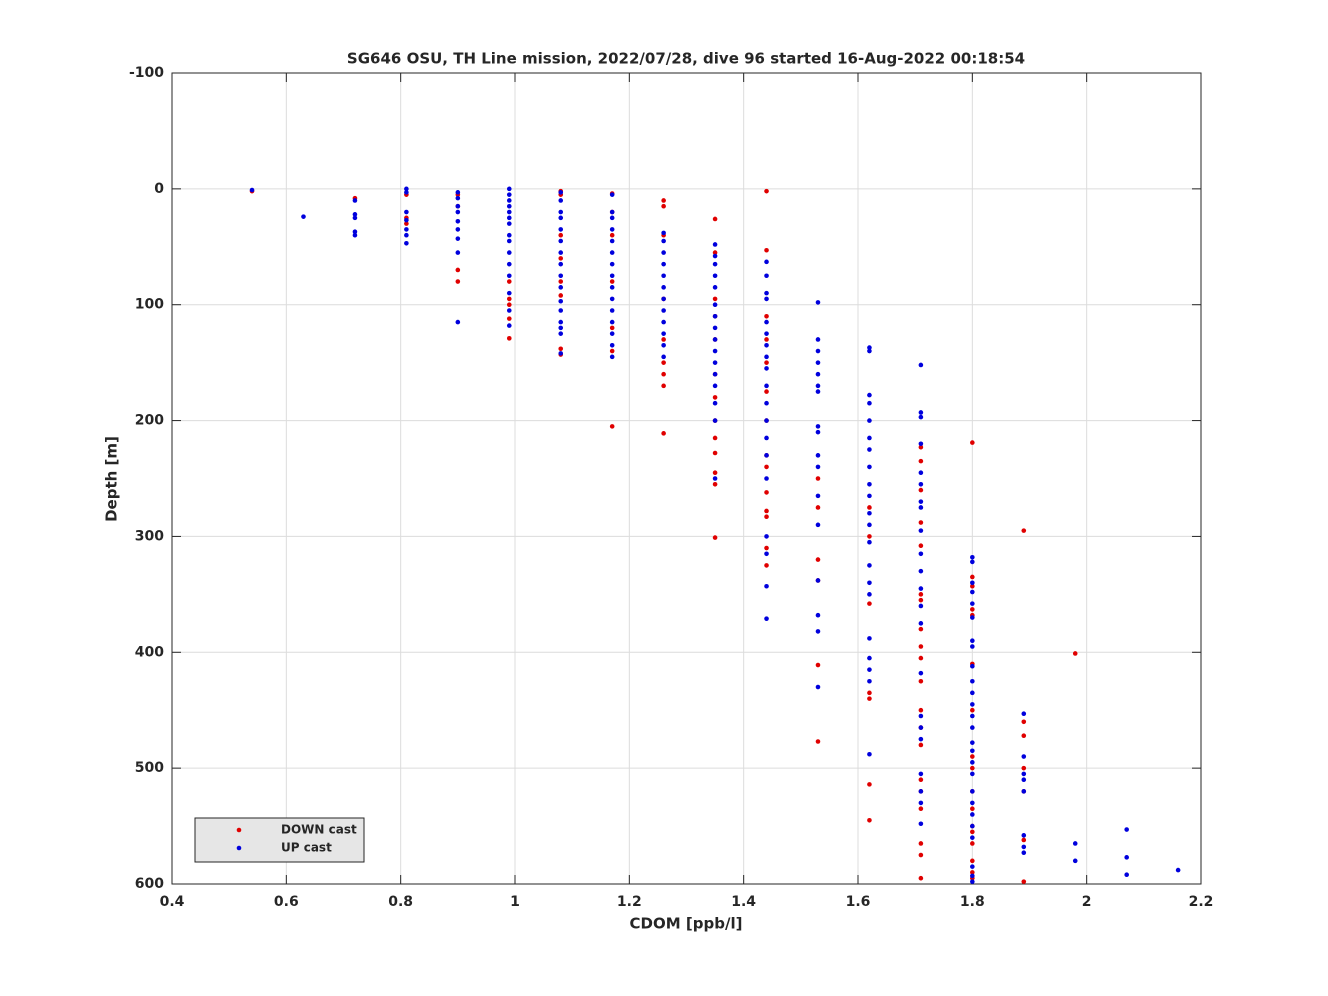  What do you see at coordinates (149, 768) in the screenshot?
I see `y-tick-label: 500` at bounding box center [149, 768].